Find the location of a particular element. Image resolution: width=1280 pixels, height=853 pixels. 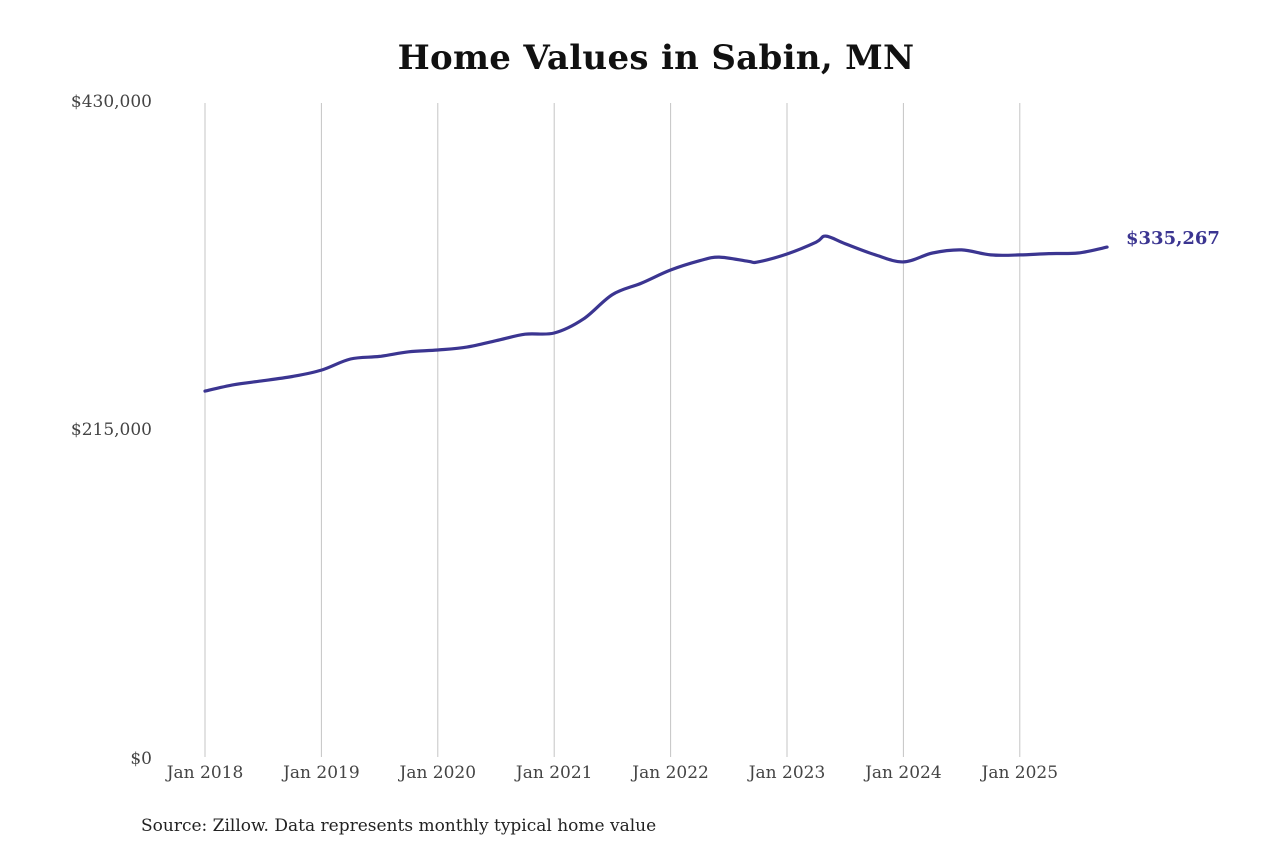

home-value-line is located at coordinates (656, 313).